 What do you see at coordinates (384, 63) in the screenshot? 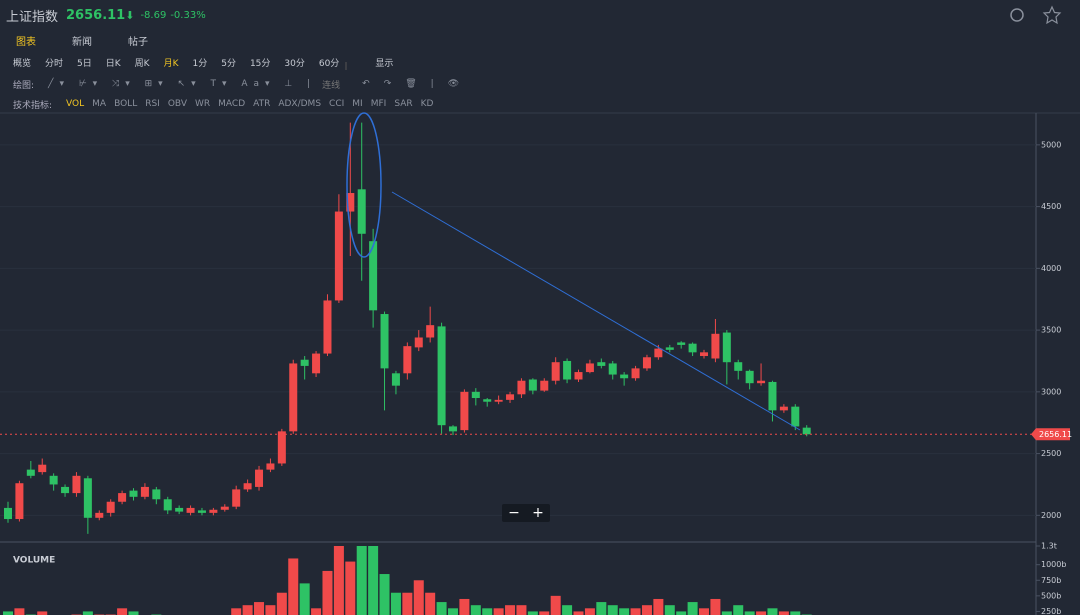
I see `display-toggle: 显示` at bounding box center [384, 63].